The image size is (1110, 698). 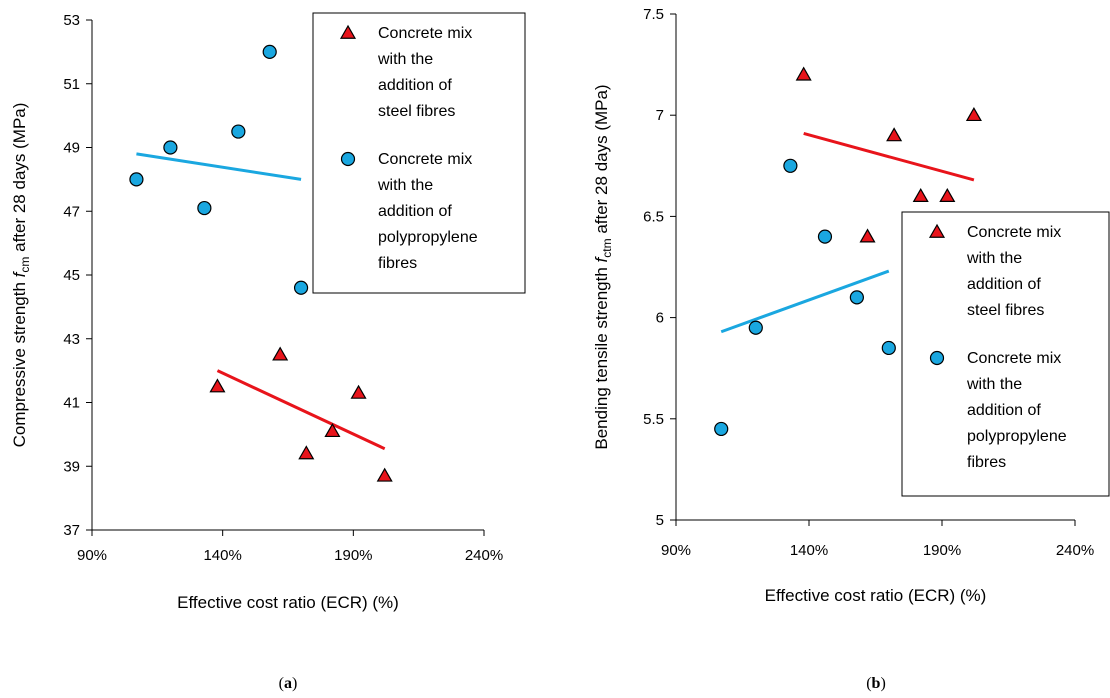 What do you see at coordinates (71, 403) in the screenshot?
I see `y-tick-label: 41` at bounding box center [71, 403].